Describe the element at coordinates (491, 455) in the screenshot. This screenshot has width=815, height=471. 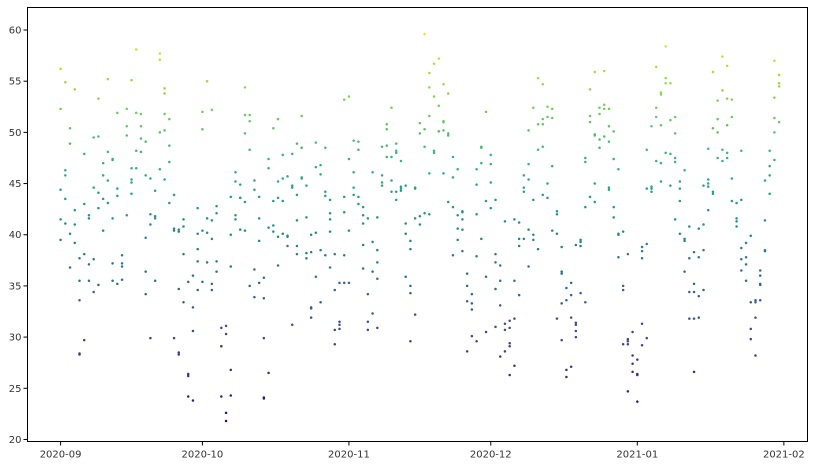
I see `x-tick-label: 2020-12` at that location.